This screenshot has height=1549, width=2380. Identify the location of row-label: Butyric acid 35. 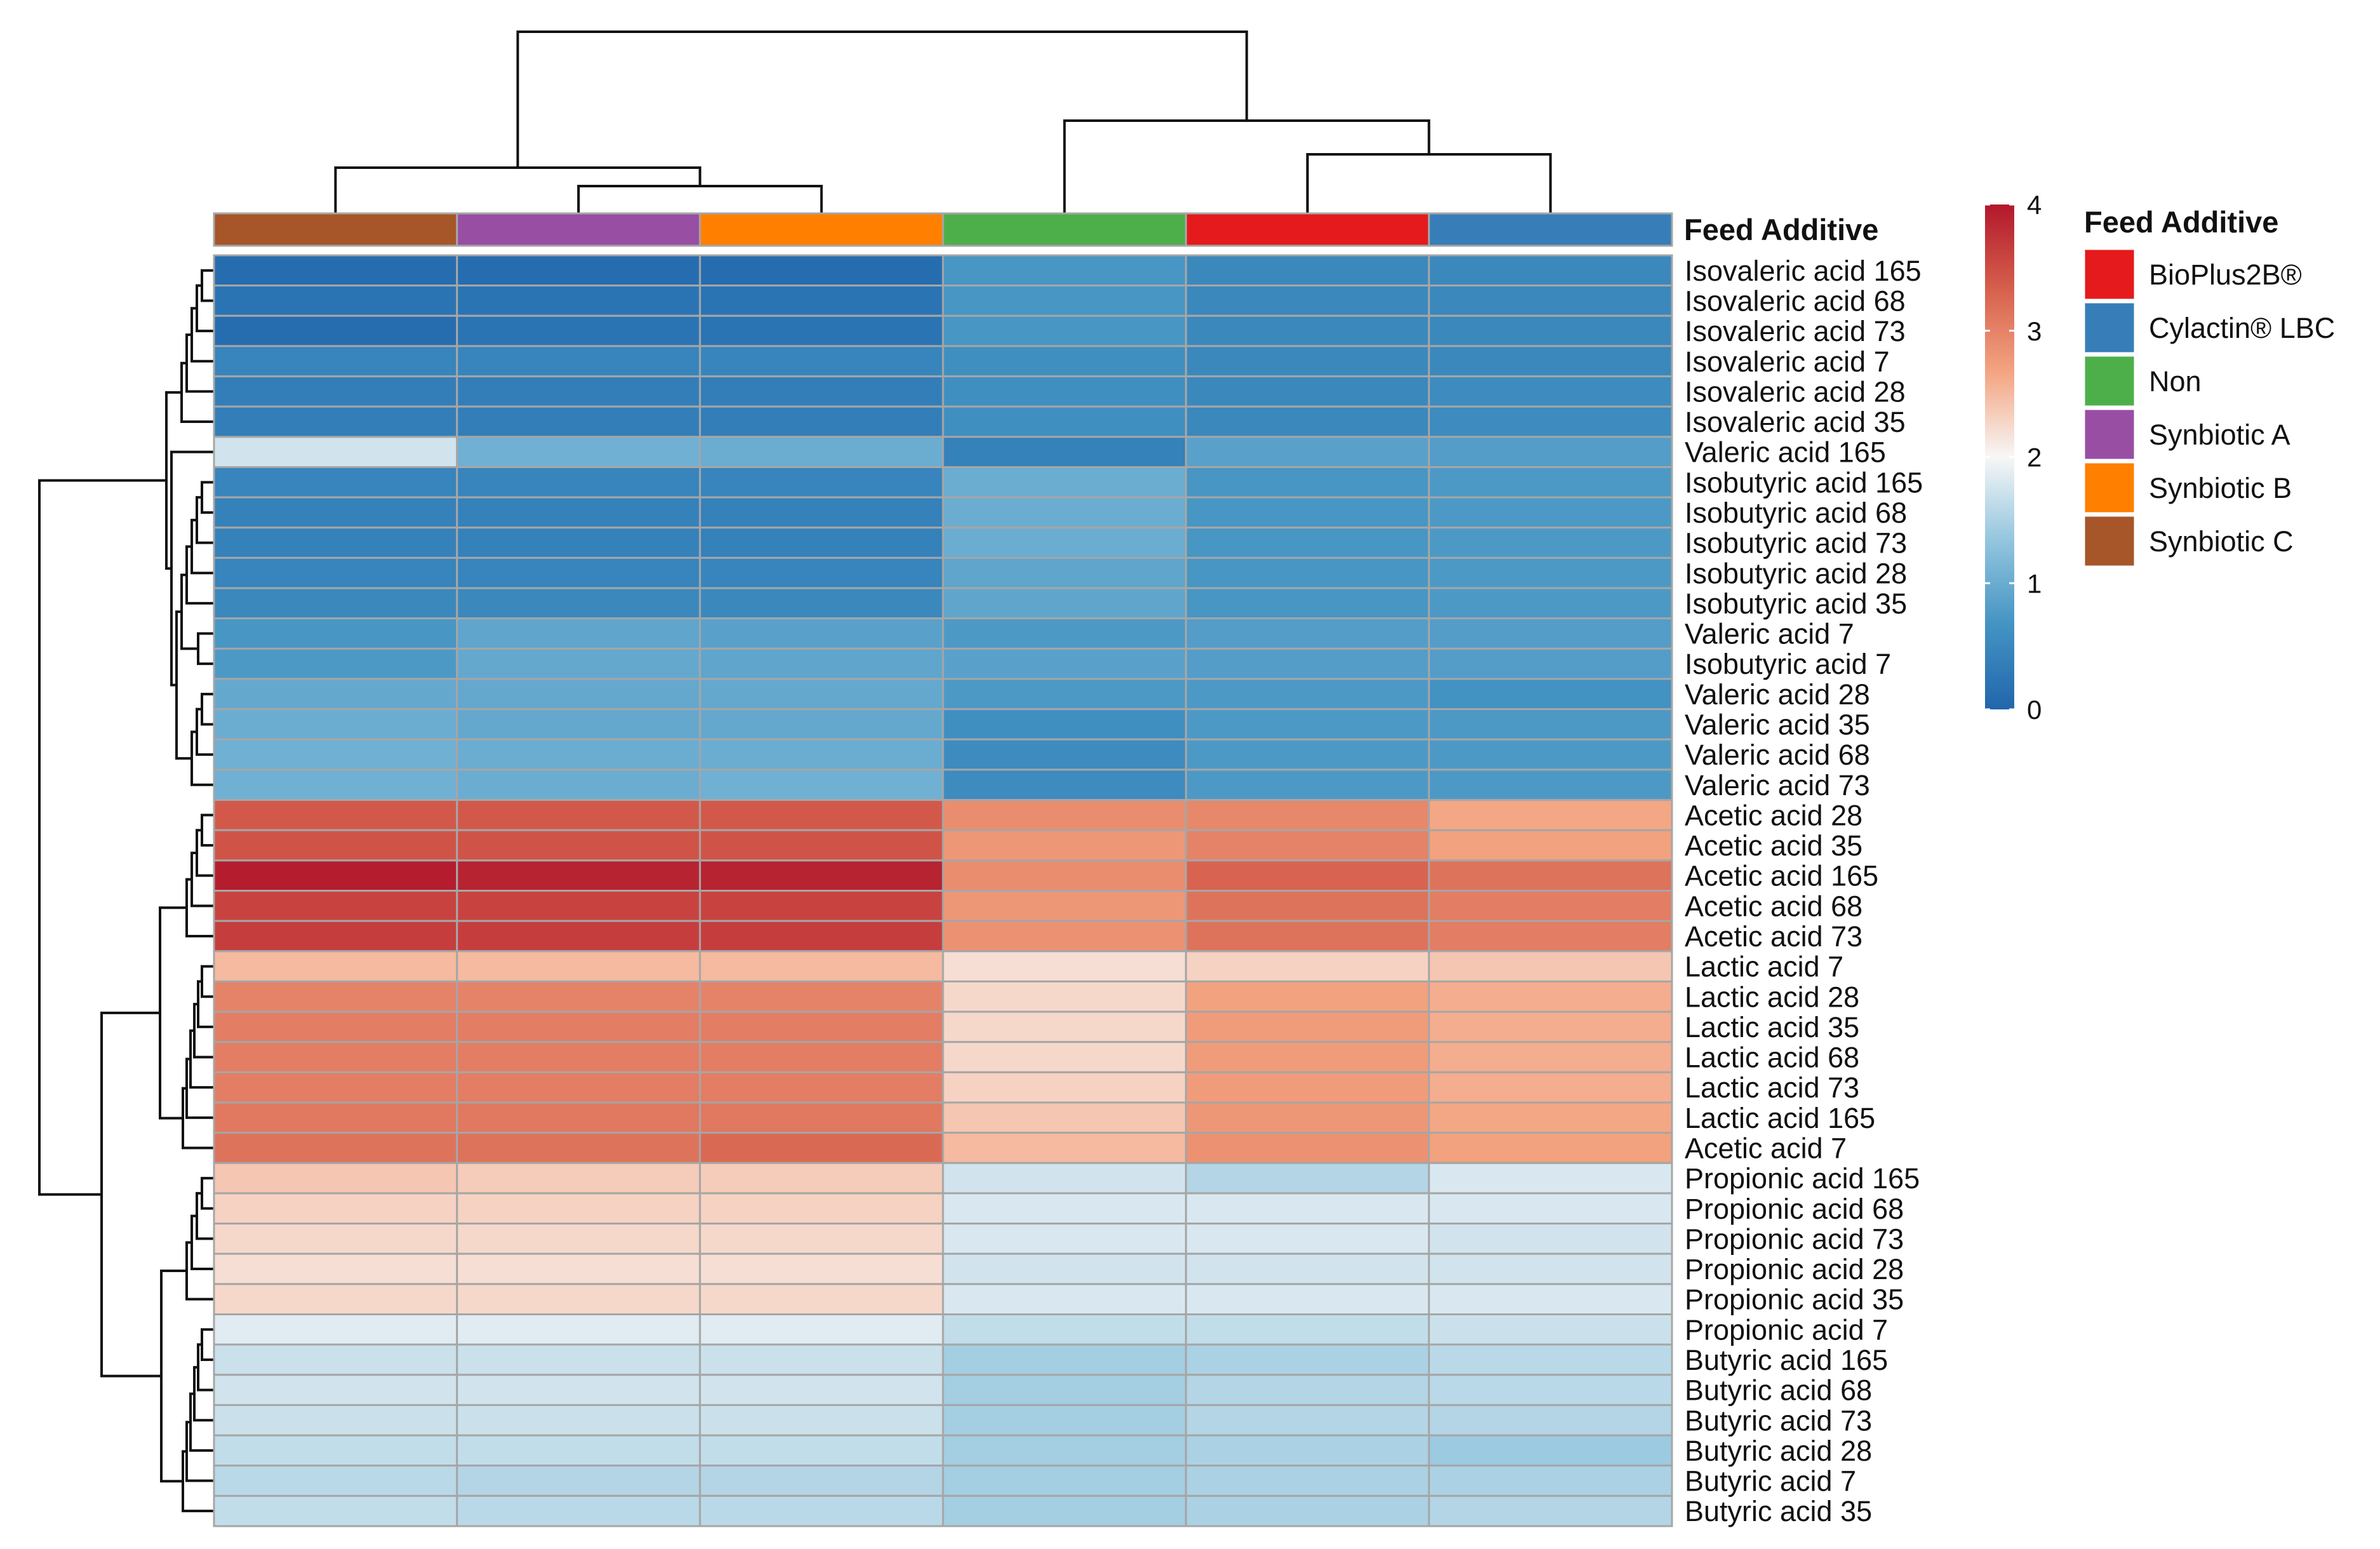
(1778, 1511).